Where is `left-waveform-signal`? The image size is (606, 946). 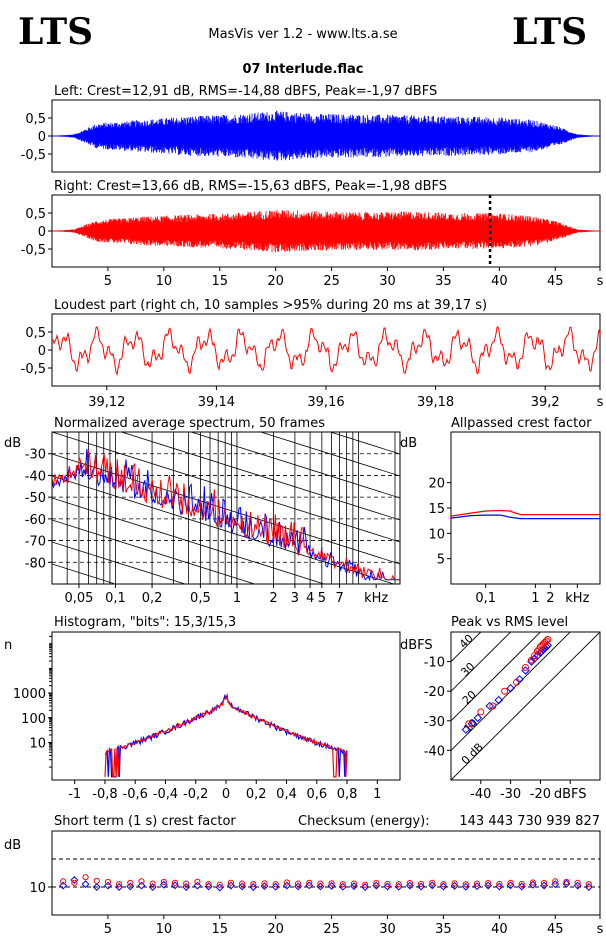
left-waveform-signal is located at coordinates (326, 135).